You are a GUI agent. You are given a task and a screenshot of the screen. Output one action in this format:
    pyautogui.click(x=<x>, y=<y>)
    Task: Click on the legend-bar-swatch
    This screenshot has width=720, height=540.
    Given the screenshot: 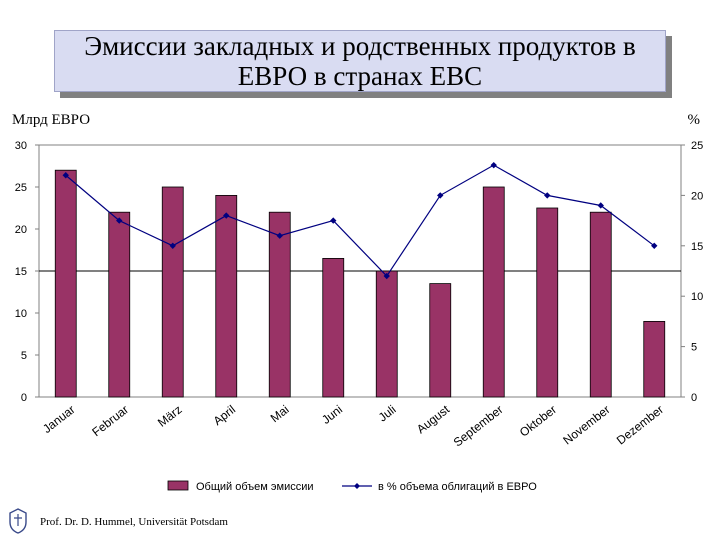 What is the action you would take?
    pyautogui.click(x=178, y=485)
    